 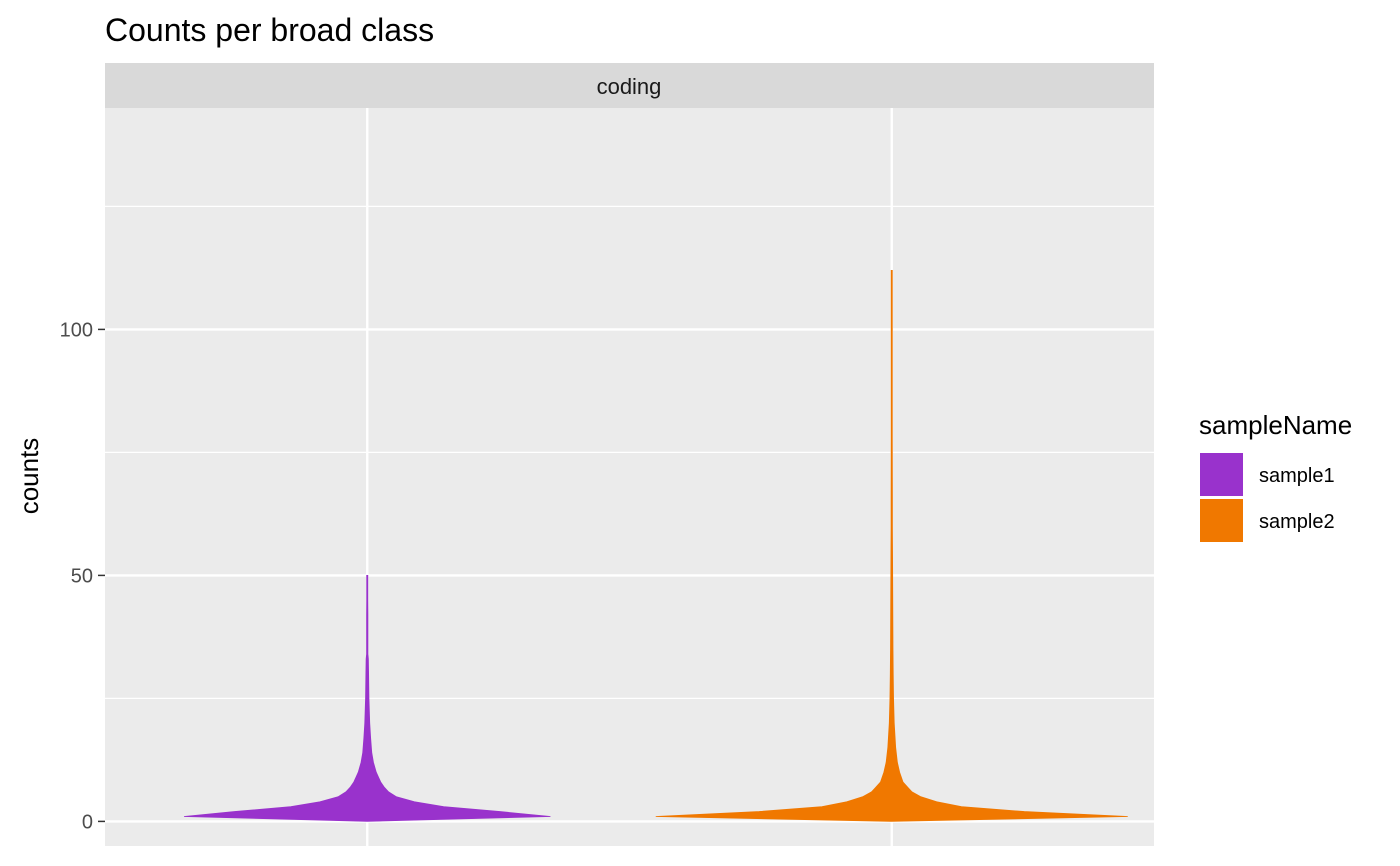 What do you see at coordinates (367, 698) in the screenshot?
I see `violin-sample1` at bounding box center [367, 698].